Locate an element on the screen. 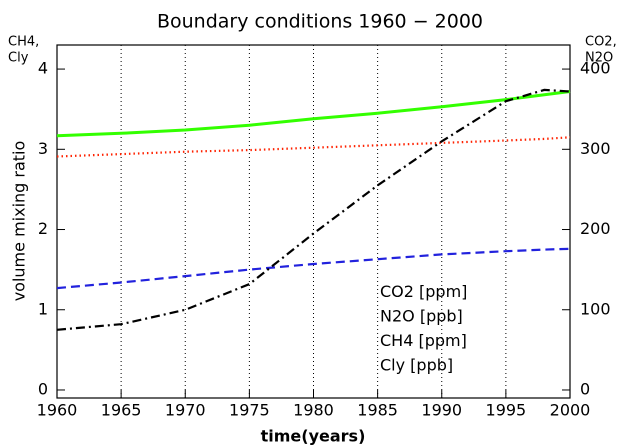  x-tick-label: 1980 is located at coordinates (313, 410).